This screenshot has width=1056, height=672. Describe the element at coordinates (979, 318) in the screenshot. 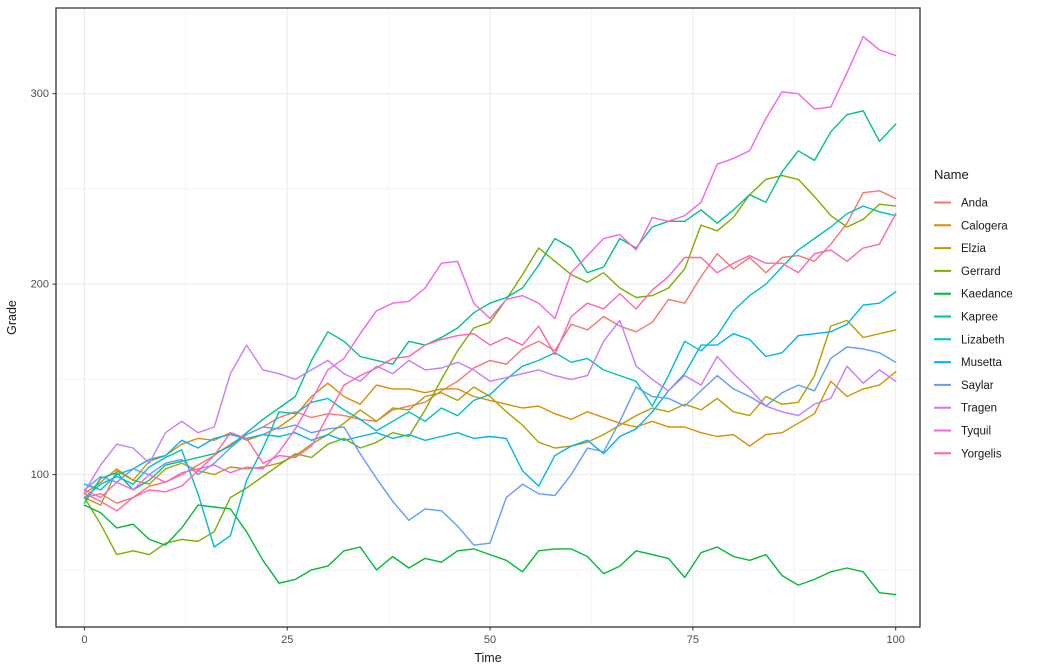

I see `legend-label-kapree: Kapree` at that location.